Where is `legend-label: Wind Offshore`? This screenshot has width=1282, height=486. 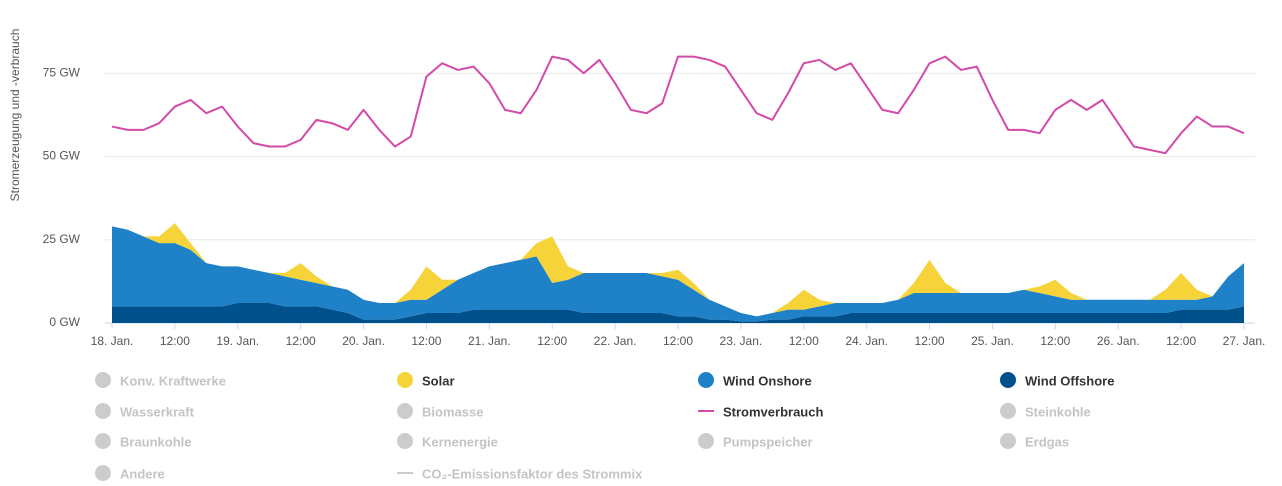 legend-label: Wind Offshore is located at coordinates (1069, 380).